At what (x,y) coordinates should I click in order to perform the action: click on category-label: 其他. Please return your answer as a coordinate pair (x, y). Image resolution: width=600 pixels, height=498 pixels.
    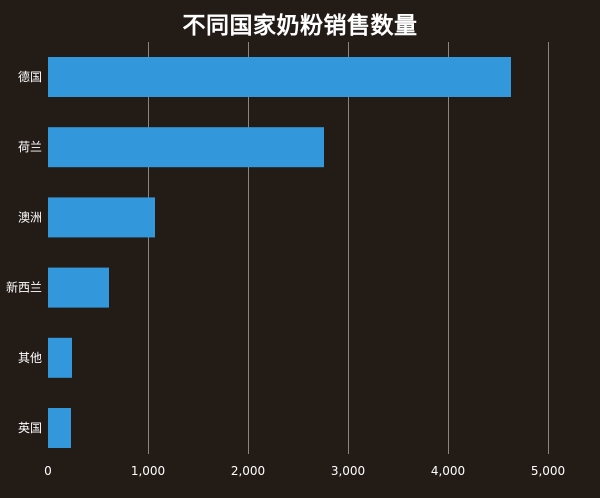
    Looking at the image, I should click on (30, 358).